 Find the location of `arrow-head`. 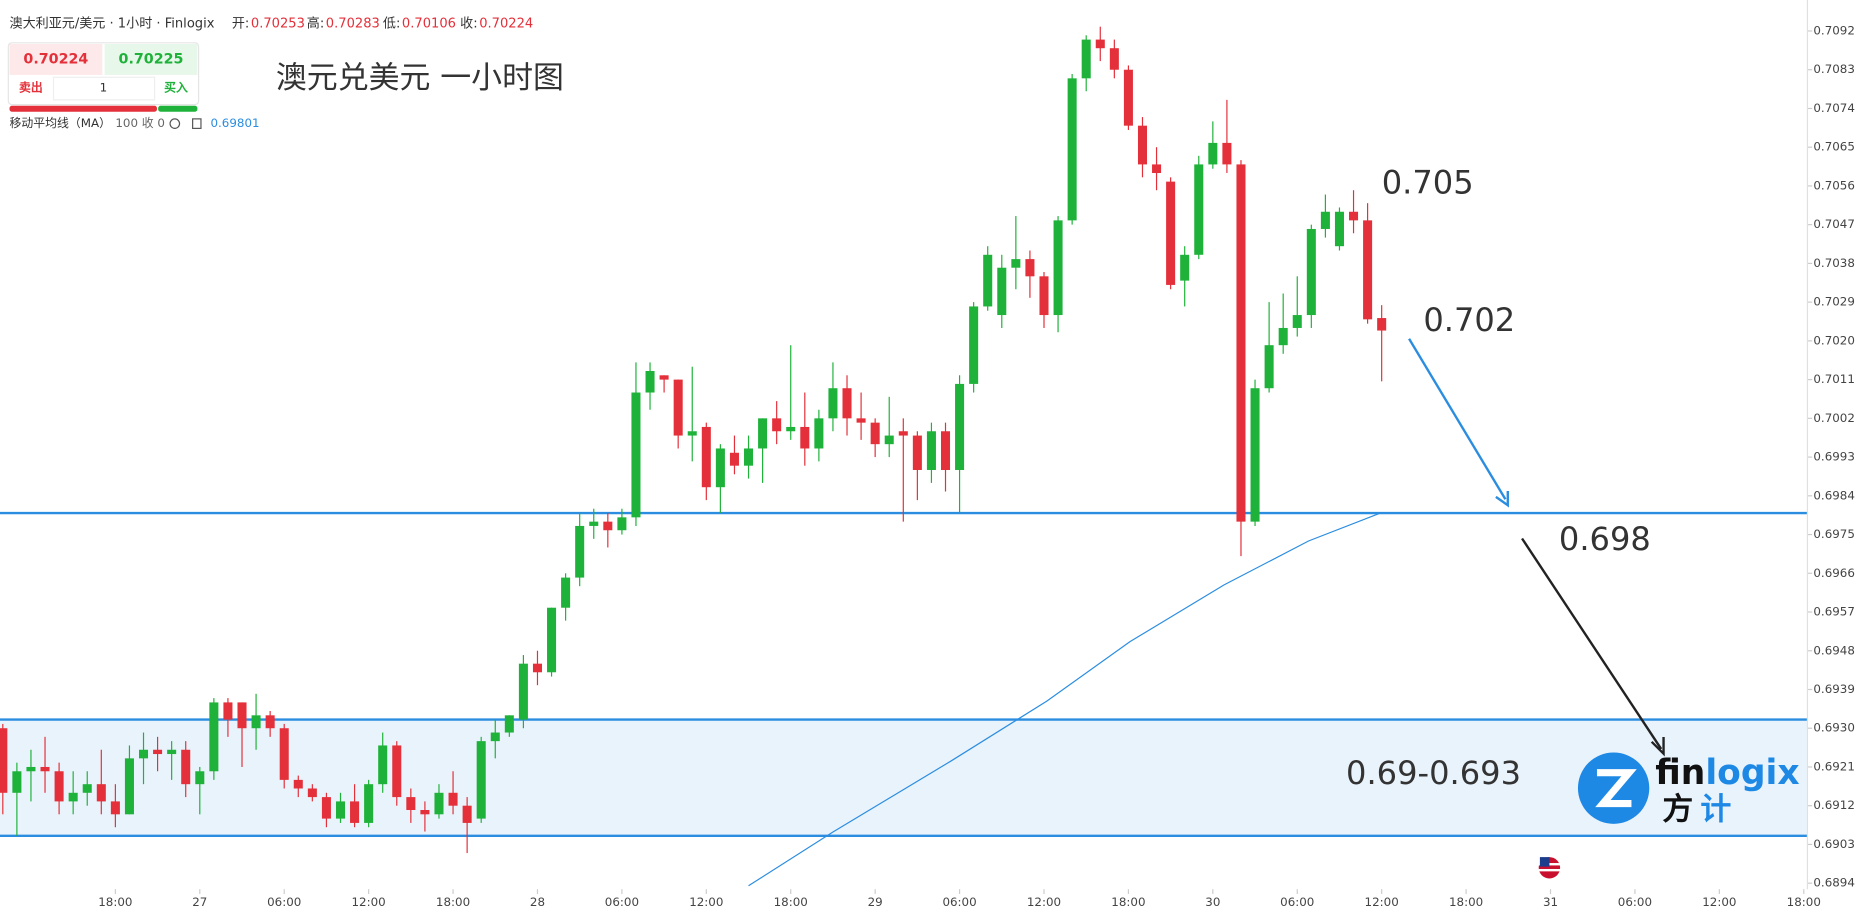

arrow-head is located at coordinates (1502, 499).